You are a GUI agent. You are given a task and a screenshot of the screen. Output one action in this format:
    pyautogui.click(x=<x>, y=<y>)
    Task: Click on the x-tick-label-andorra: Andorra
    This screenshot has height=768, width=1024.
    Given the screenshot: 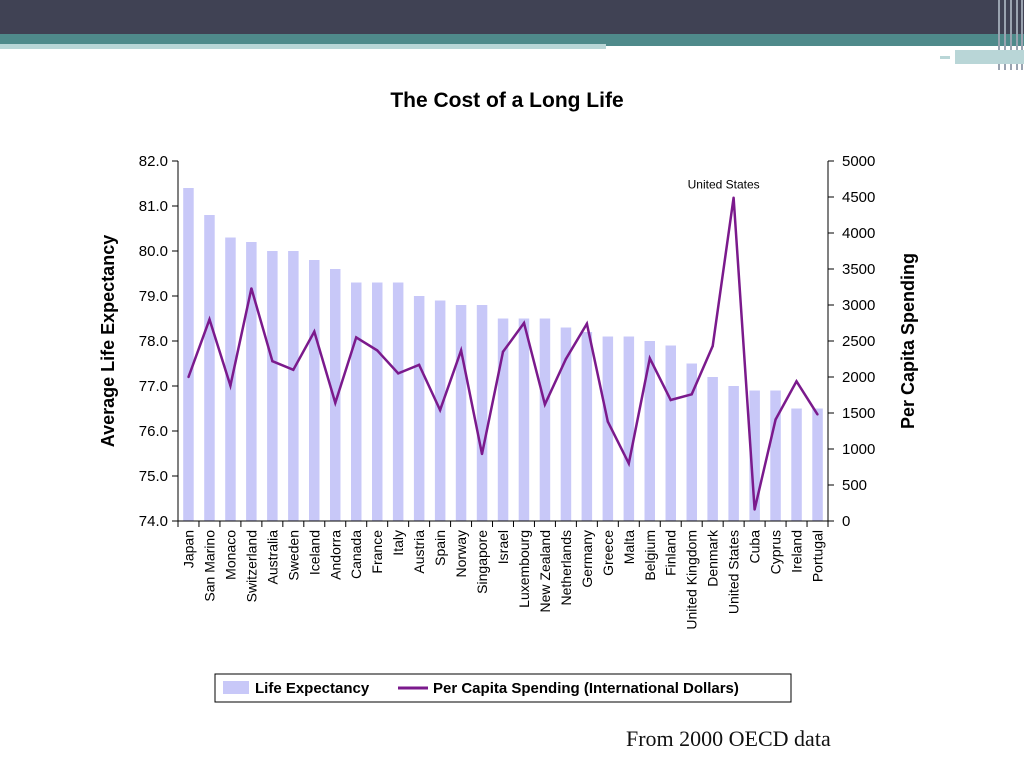 What is the action you would take?
    pyautogui.click(x=335, y=555)
    